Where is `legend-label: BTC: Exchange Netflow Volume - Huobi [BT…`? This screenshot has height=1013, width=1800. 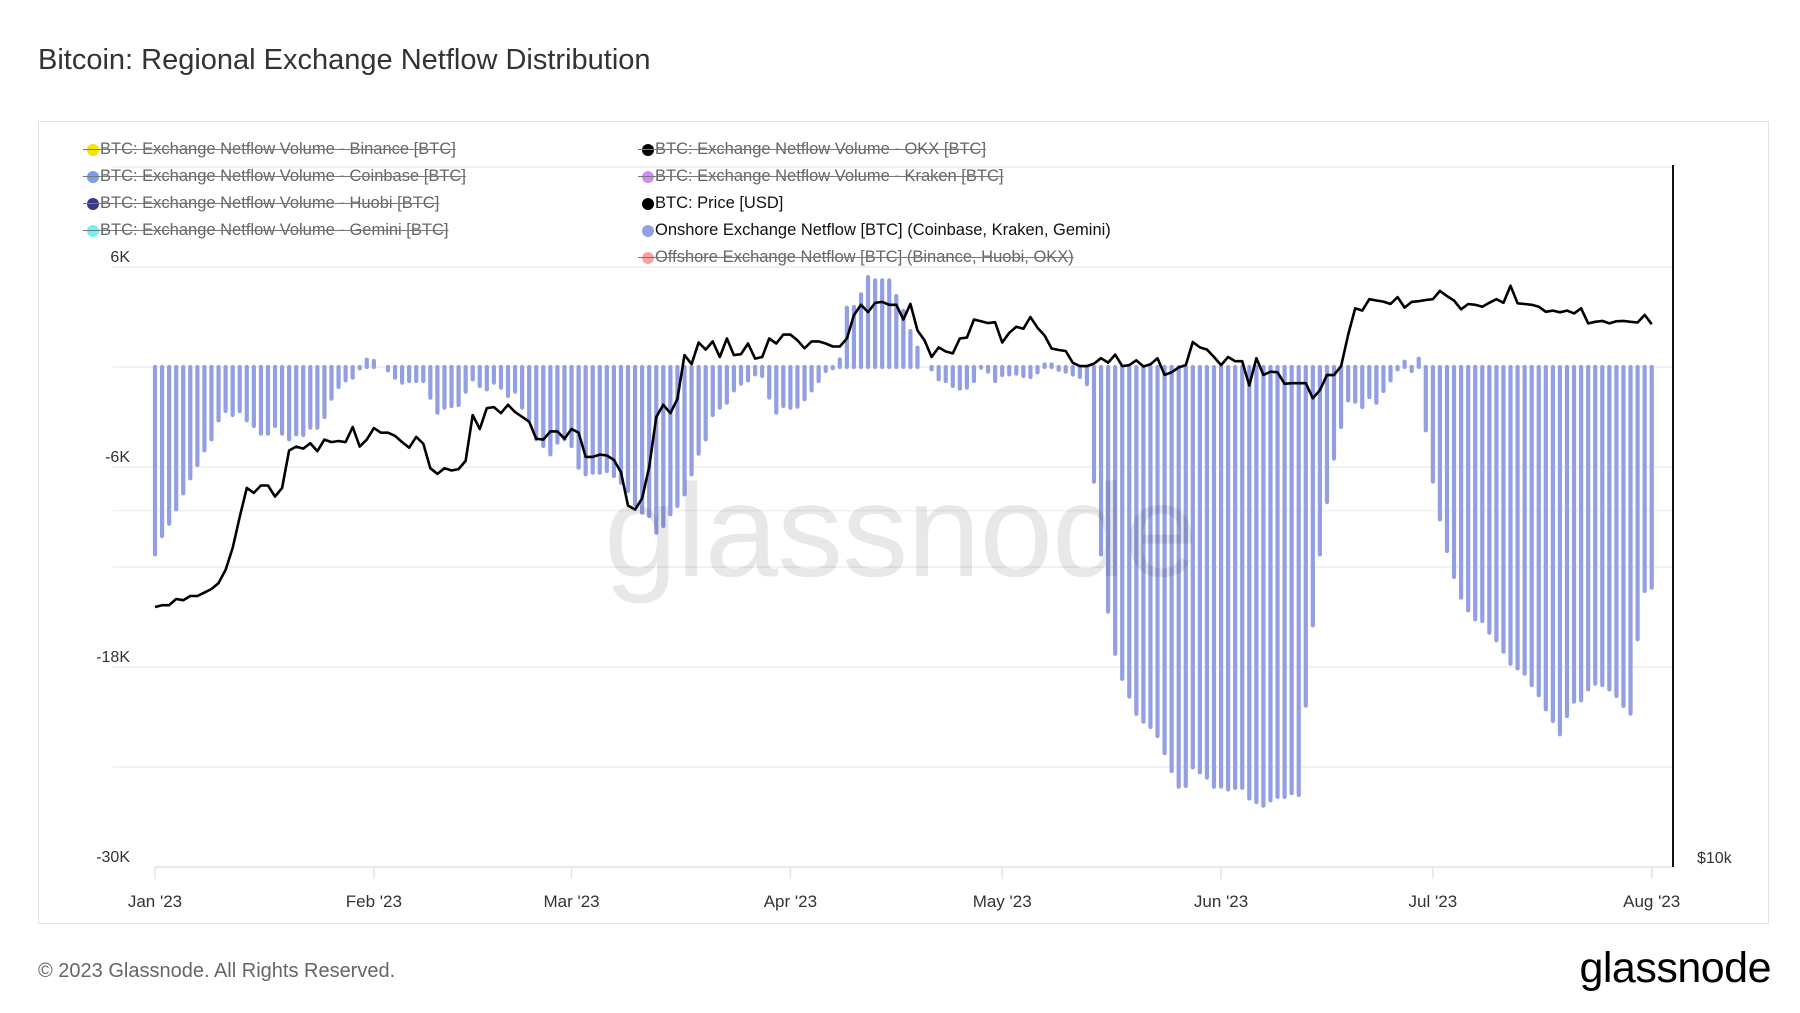
legend-label: BTC: Exchange Netflow Volume - Huobi [BT… is located at coordinates (270, 203).